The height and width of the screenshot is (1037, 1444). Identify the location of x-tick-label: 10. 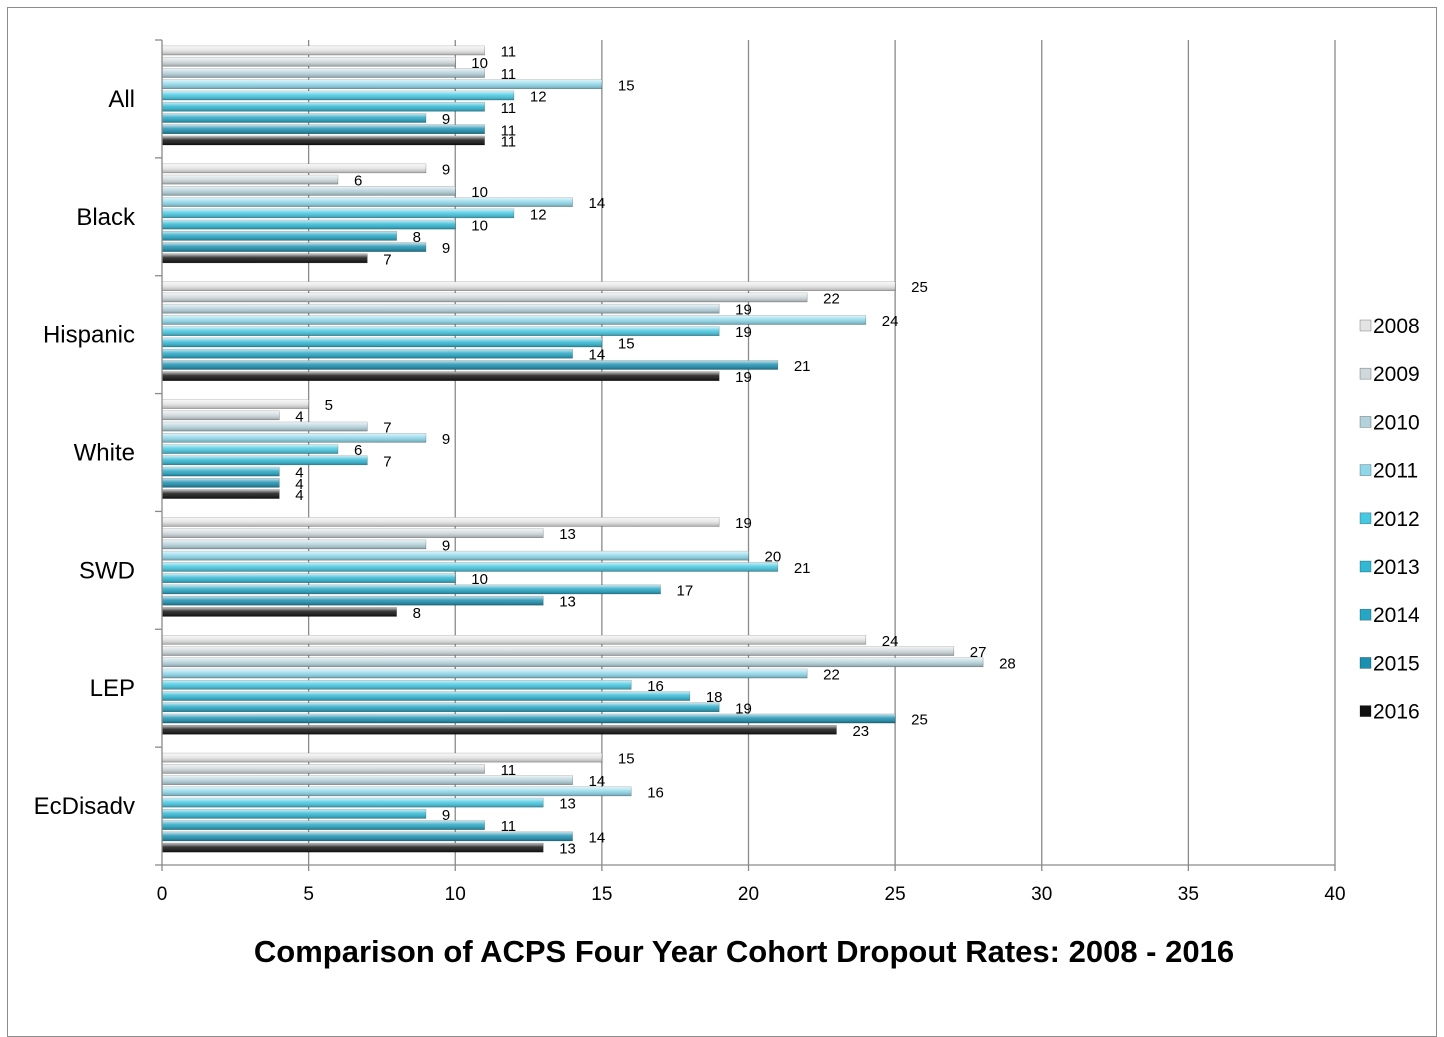
(455, 894).